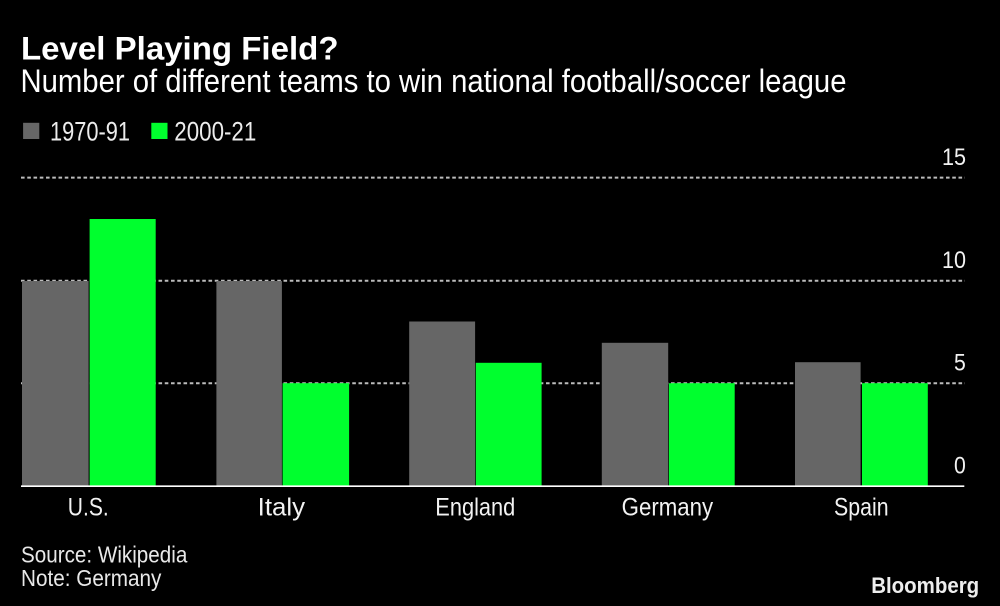 Image resolution: width=1000 pixels, height=606 pixels. What do you see at coordinates (960, 466) in the screenshot?
I see `svg-text: 0` at bounding box center [960, 466].